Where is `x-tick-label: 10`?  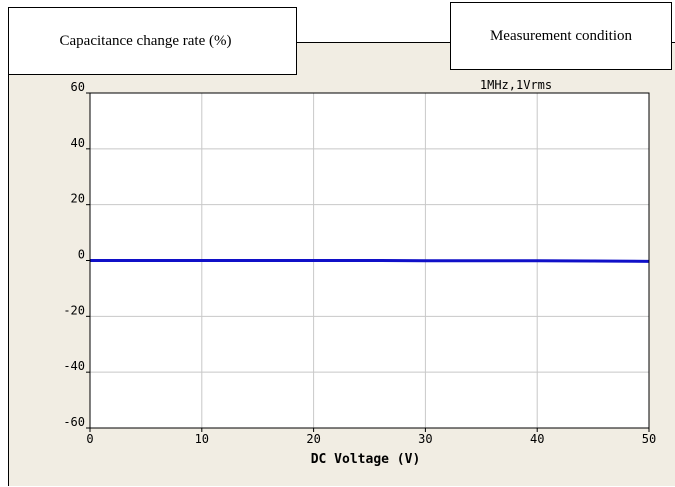
x-tick-label: 10 is located at coordinates (202, 439).